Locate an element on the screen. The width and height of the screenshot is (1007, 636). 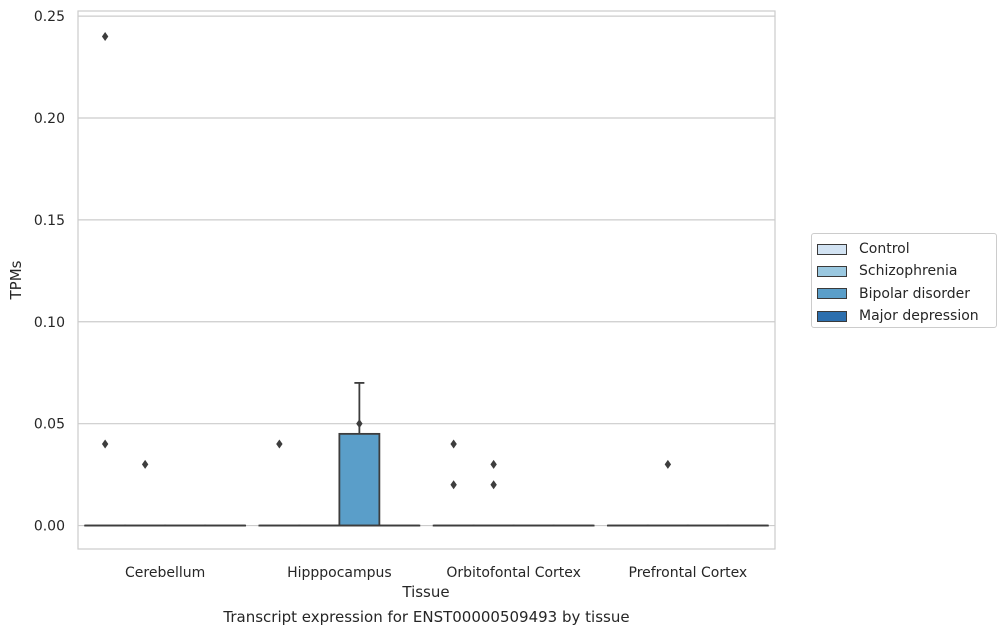
x-tick-label: Prefrontal Cortex is located at coordinates (688, 573).